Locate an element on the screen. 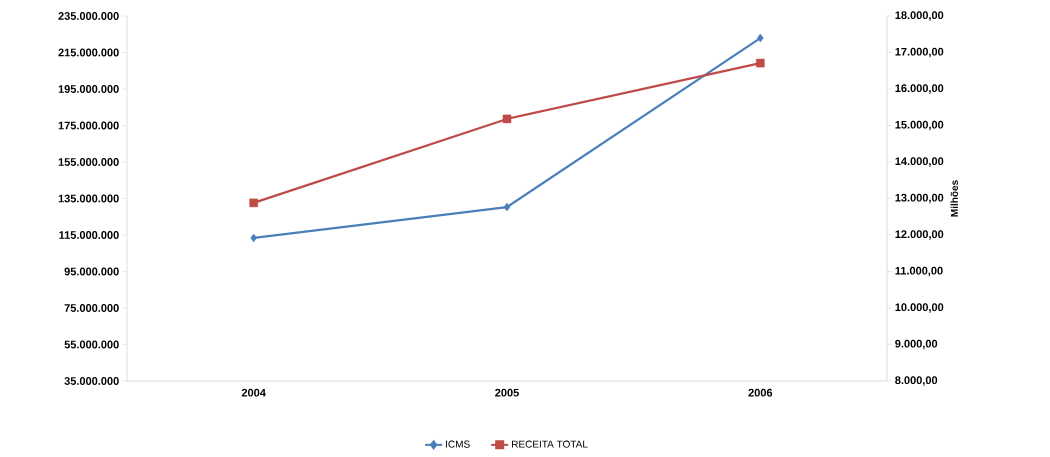 The width and height of the screenshot is (1050, 457). y2-tick-label: 15.000,00 is located at coordinates (919, 125).